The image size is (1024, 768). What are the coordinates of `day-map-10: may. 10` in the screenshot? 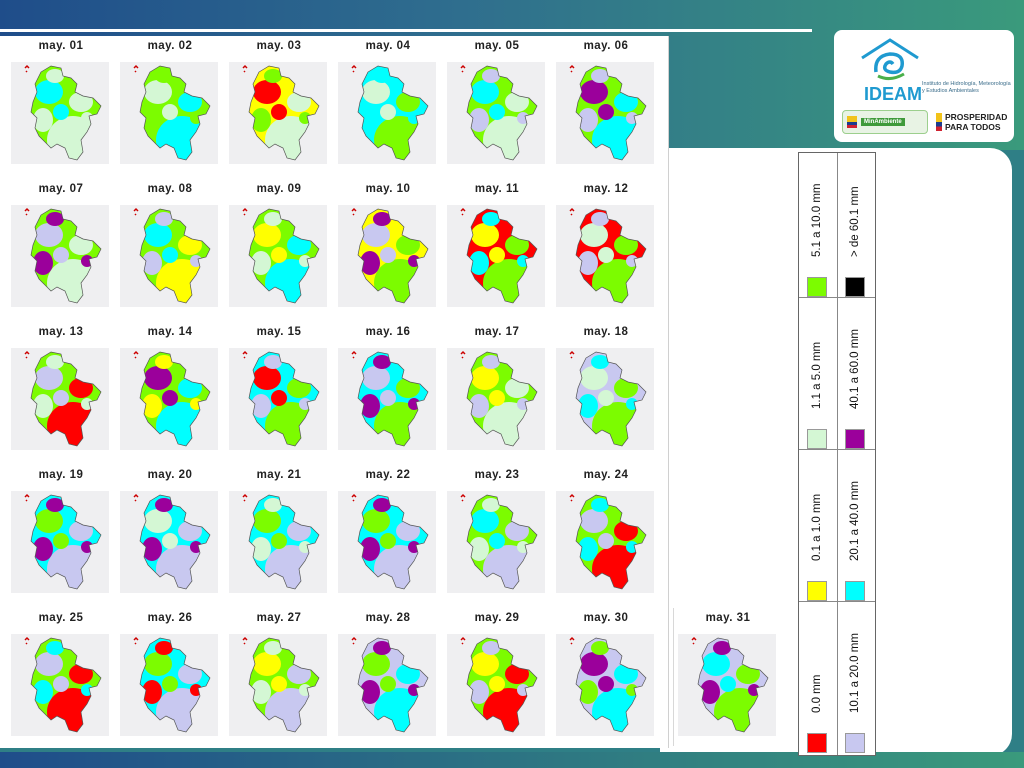 It's located at (388, 244).